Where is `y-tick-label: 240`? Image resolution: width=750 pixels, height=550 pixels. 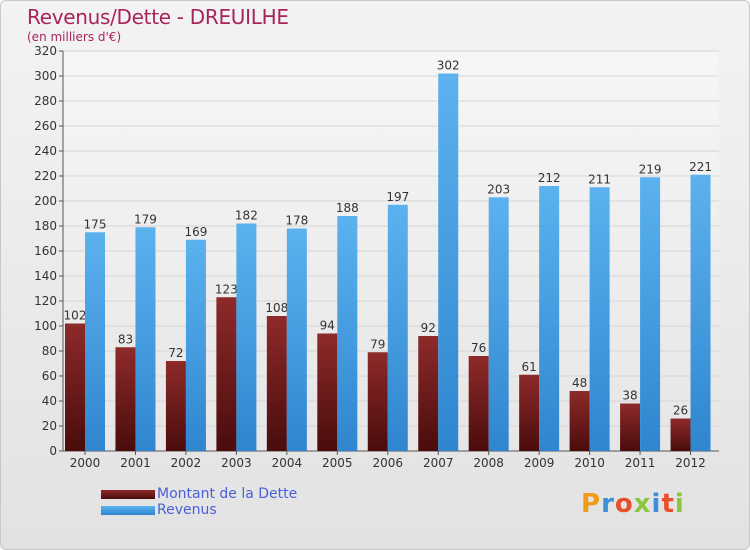 y-tick-label: 240 is located at coordinates (45, 151).